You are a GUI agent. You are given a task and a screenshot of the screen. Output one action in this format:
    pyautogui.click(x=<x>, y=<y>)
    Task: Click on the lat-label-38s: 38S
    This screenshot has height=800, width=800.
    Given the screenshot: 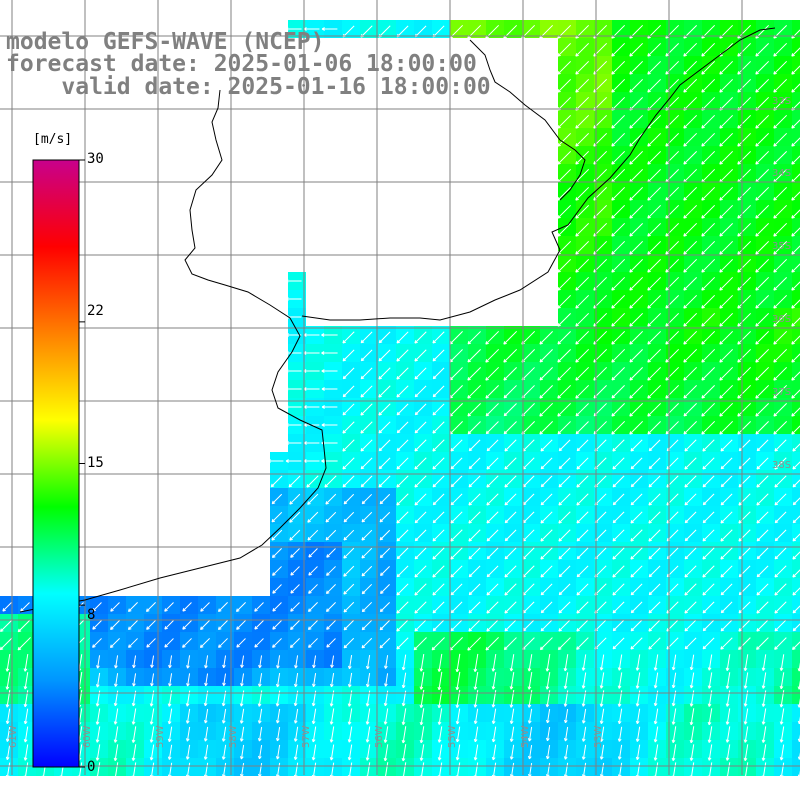 What is the action you would take?
    pyautogui.click(x=782, y=465)
    